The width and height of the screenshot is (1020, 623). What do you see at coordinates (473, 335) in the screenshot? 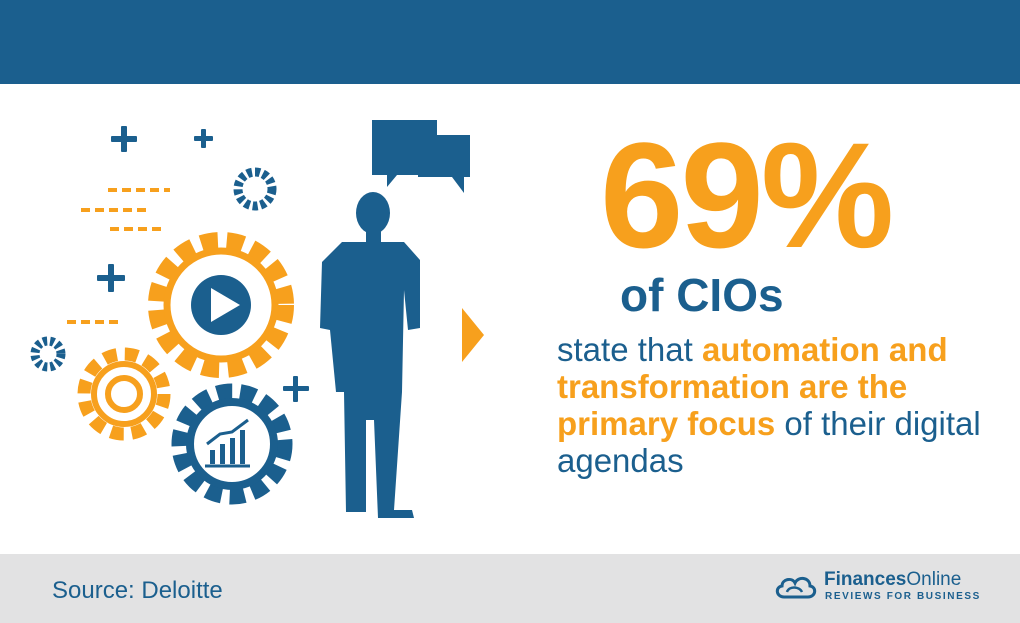
I see `pointer-arrow` at bounding box center [473, 335].